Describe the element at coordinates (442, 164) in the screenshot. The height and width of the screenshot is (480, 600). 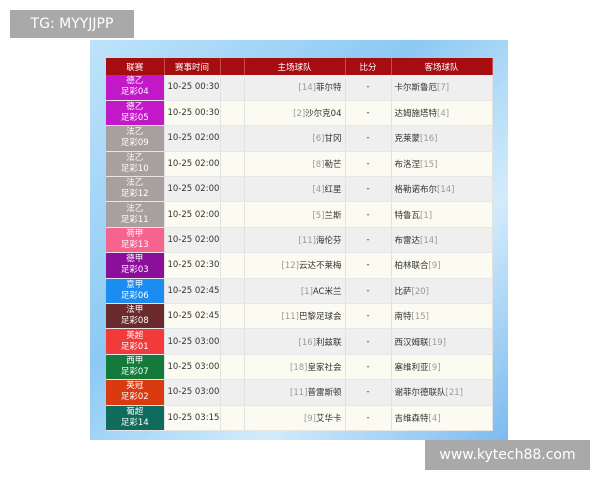
I see `away-cell: 布洛涅[15]` at that location.